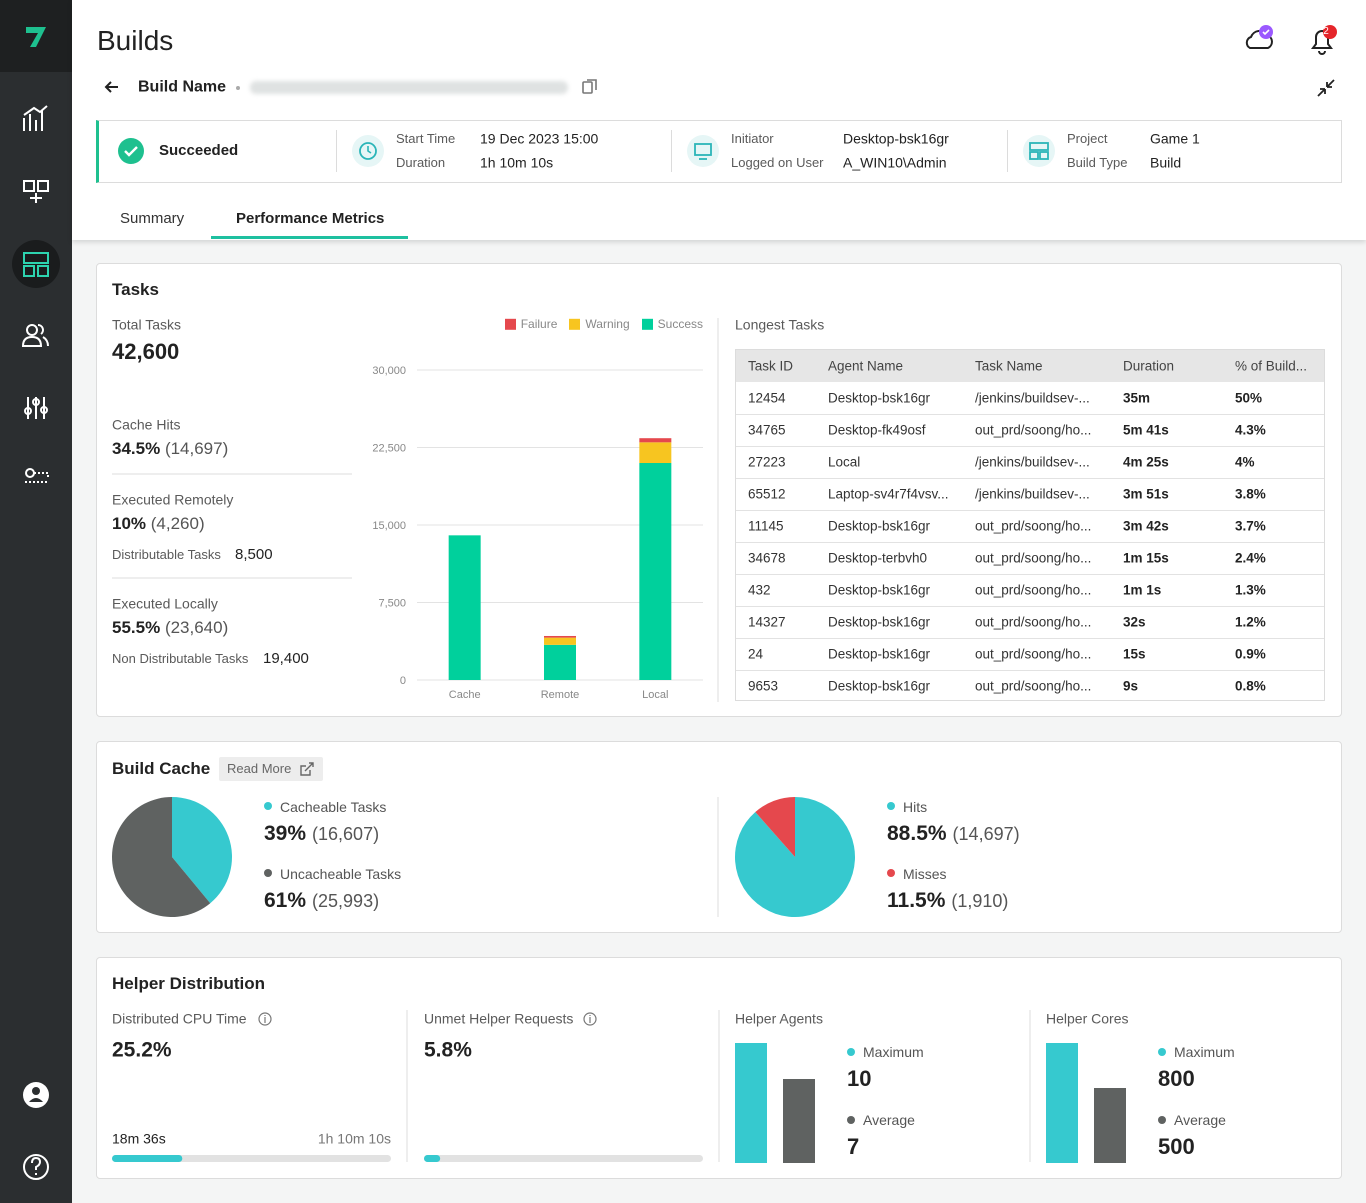 This screenshot has height=1203, width=1366. I want to click on table-cell: 32s, so click(1134, 622).